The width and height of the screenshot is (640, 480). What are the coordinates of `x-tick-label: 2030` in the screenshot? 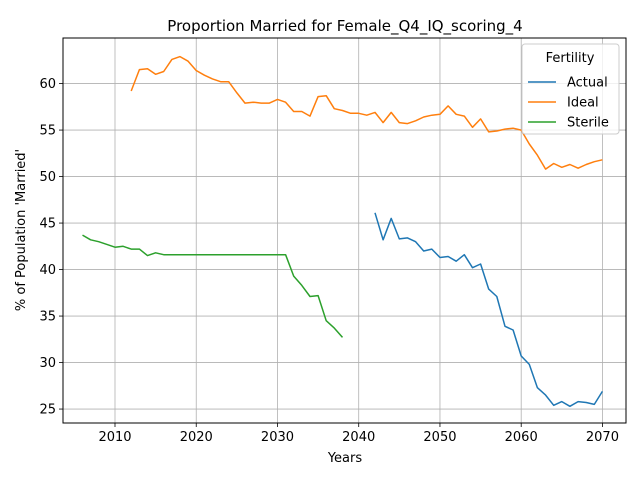 It's located at (277, 437).